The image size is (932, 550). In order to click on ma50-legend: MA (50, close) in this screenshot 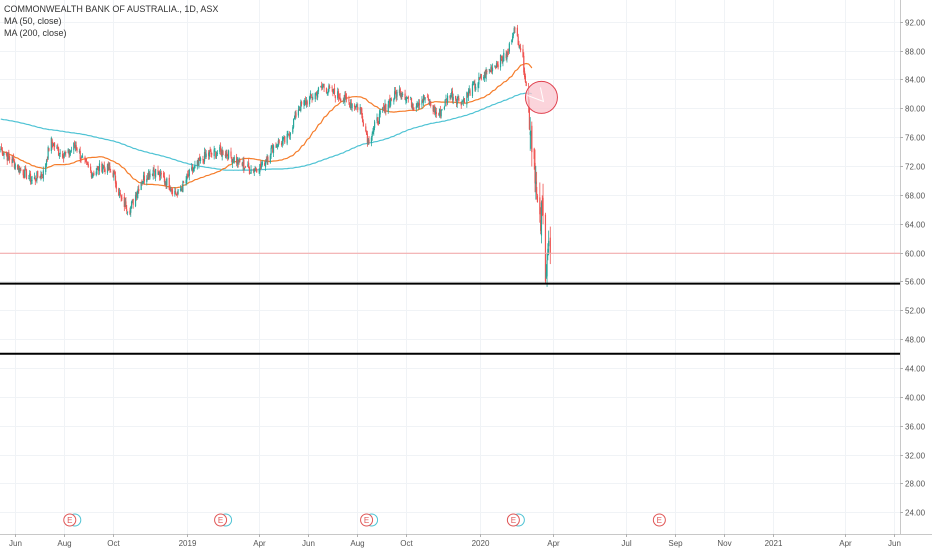, I will do `click(33, 21)`.